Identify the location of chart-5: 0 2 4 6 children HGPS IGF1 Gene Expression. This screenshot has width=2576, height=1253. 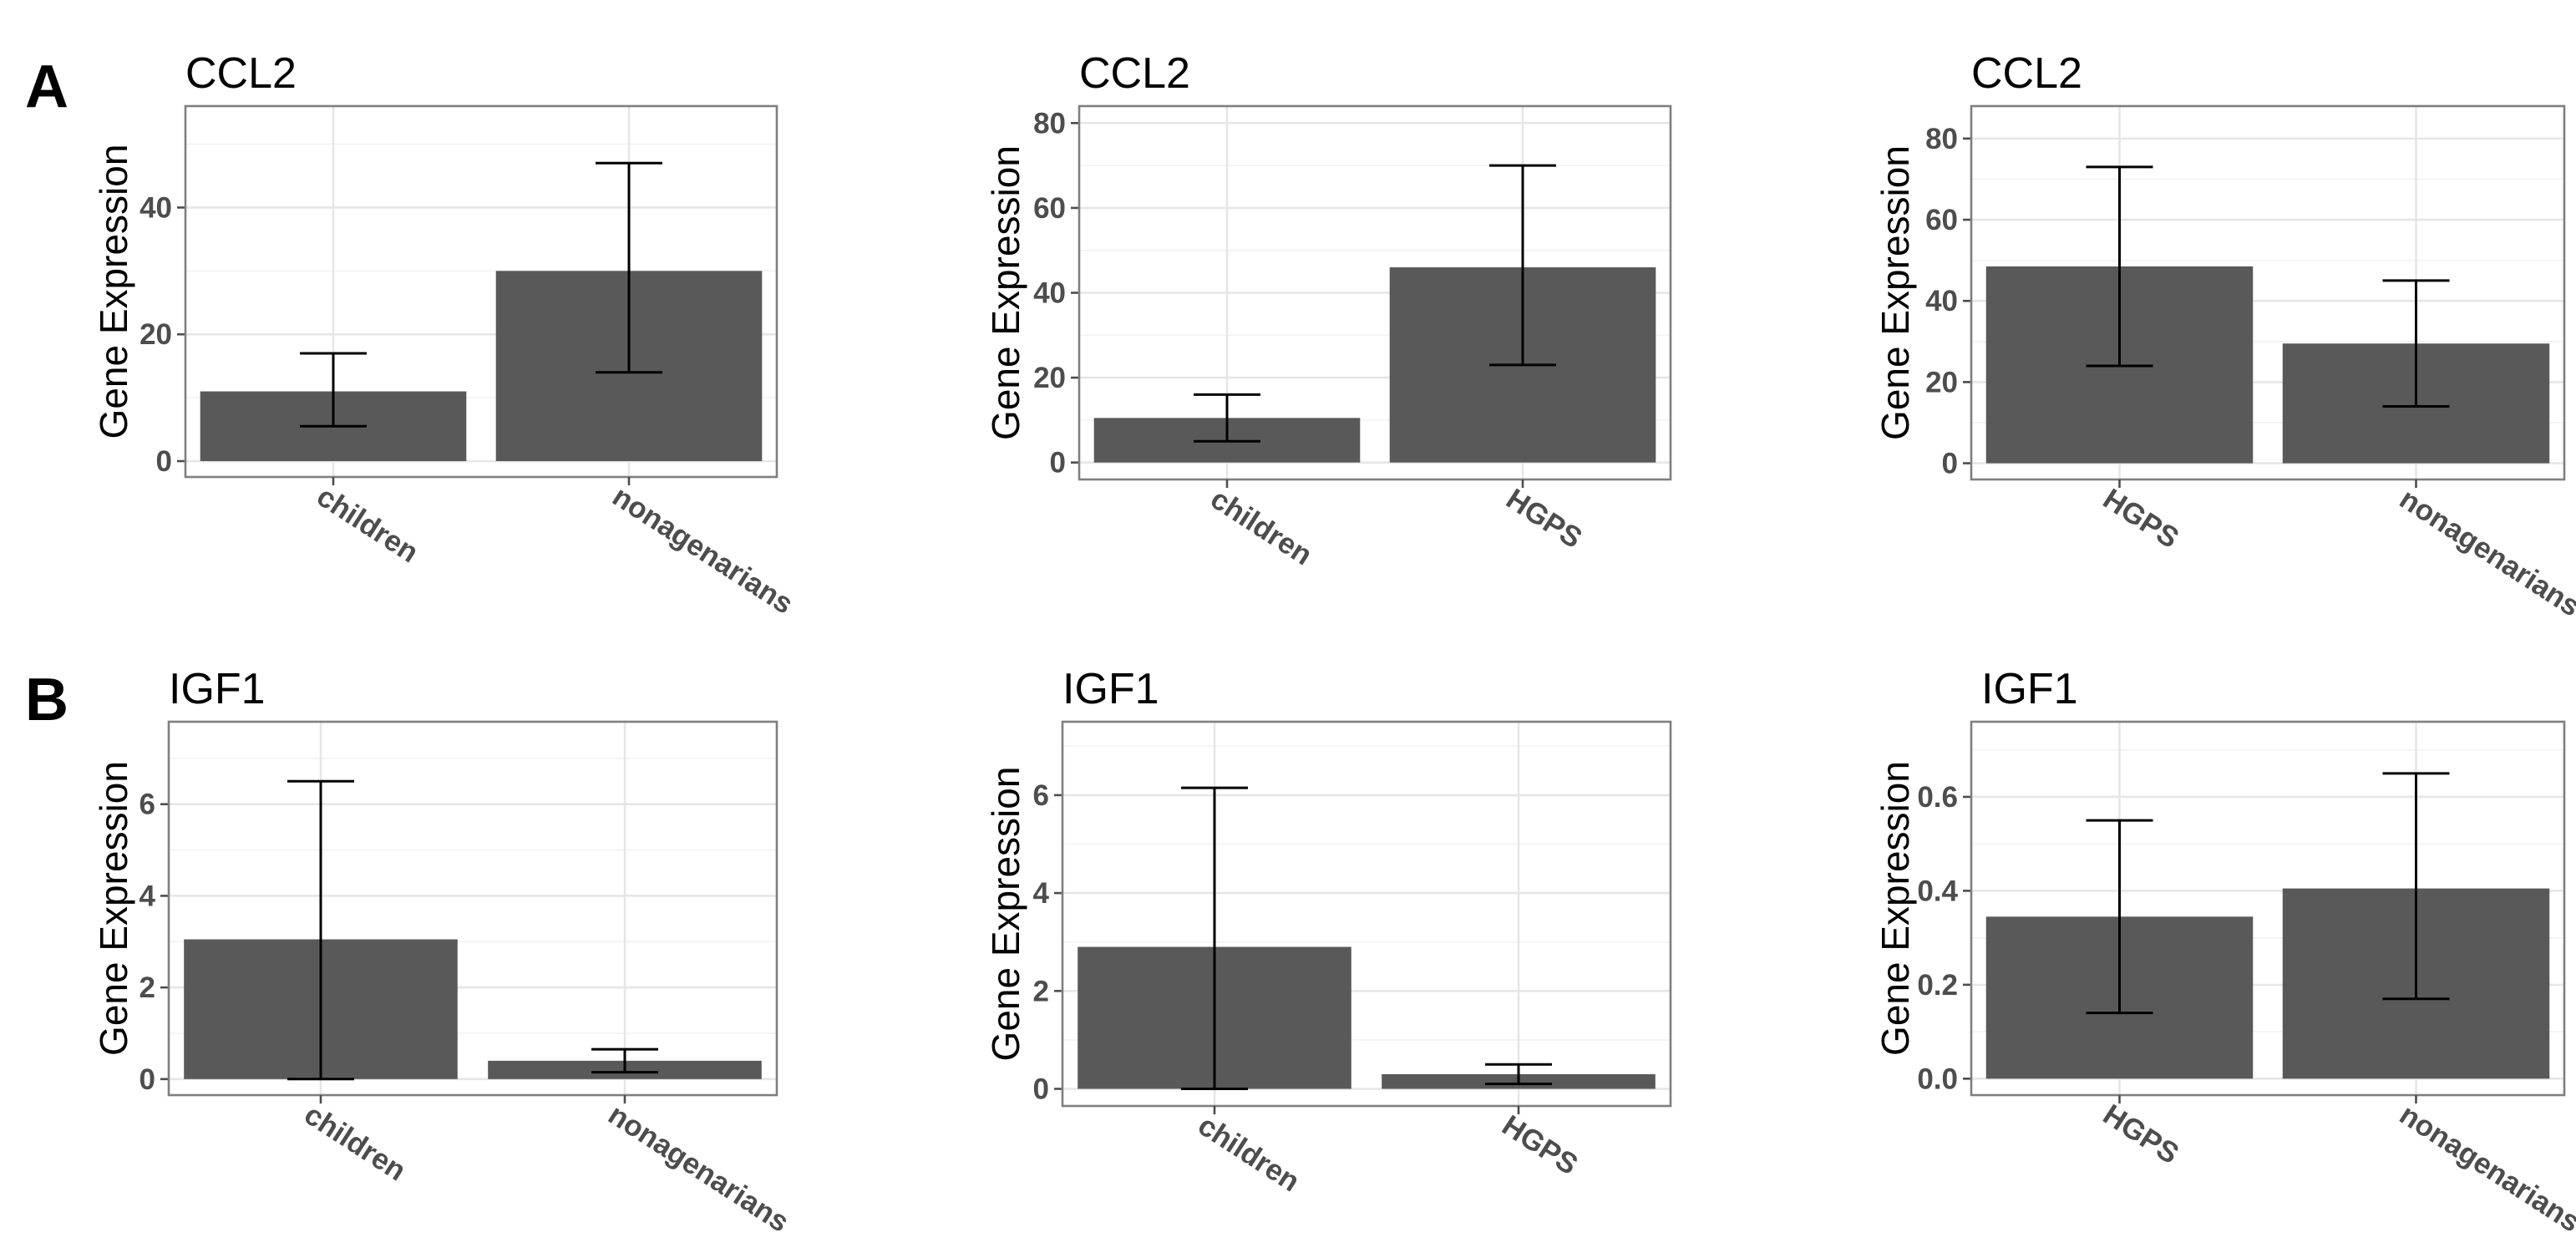
(1328, 931).